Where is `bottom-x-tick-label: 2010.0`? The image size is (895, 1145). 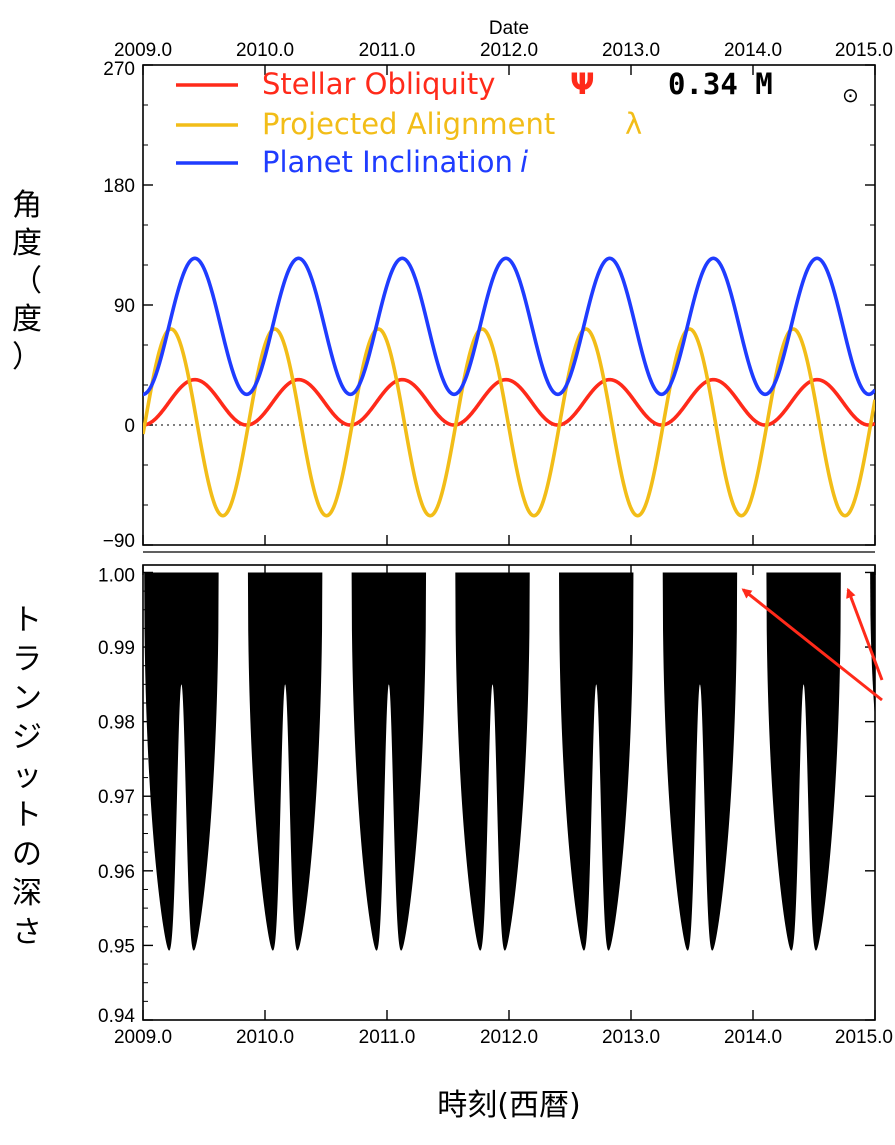 bottom-x-tick-label: 2010.0 is located at coordinates (265, 1037).